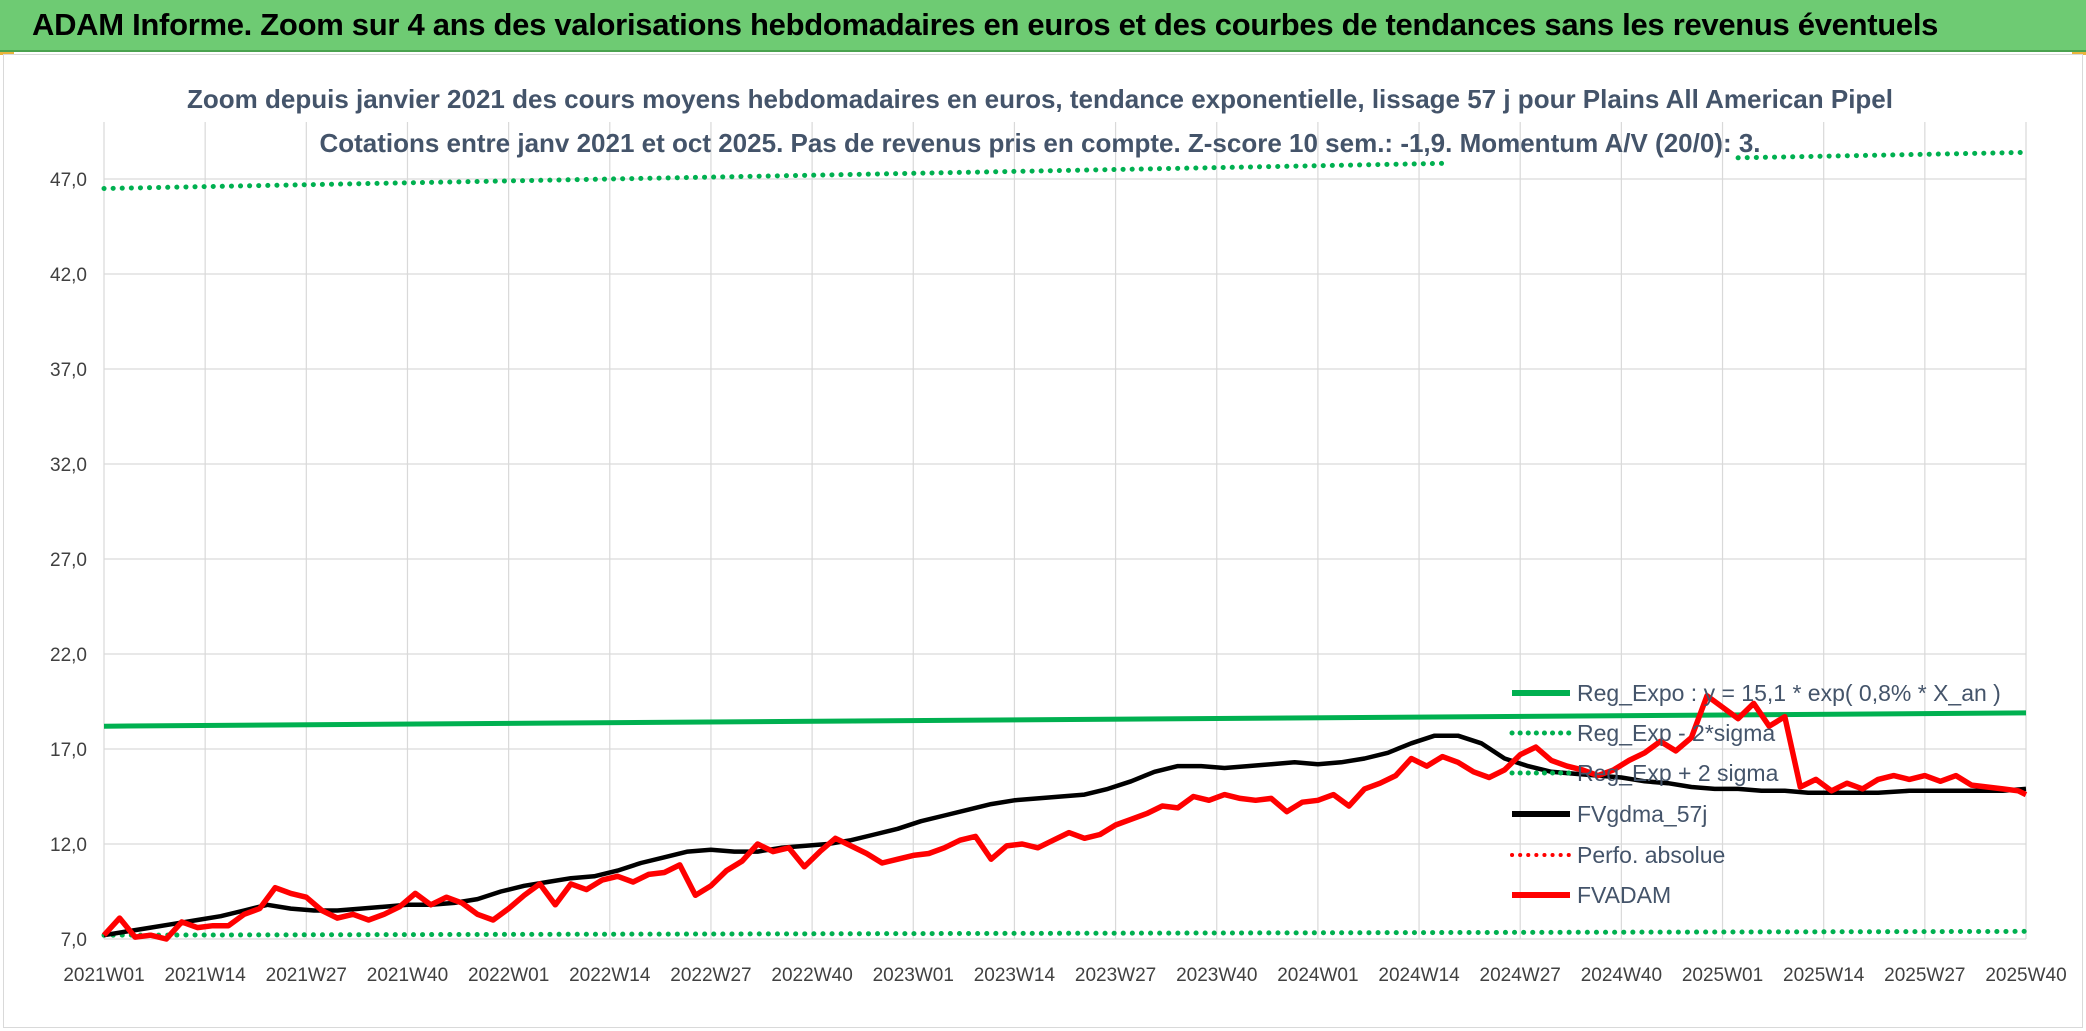  I want to click on y-tick-label: 32,0, so click(68, 465).